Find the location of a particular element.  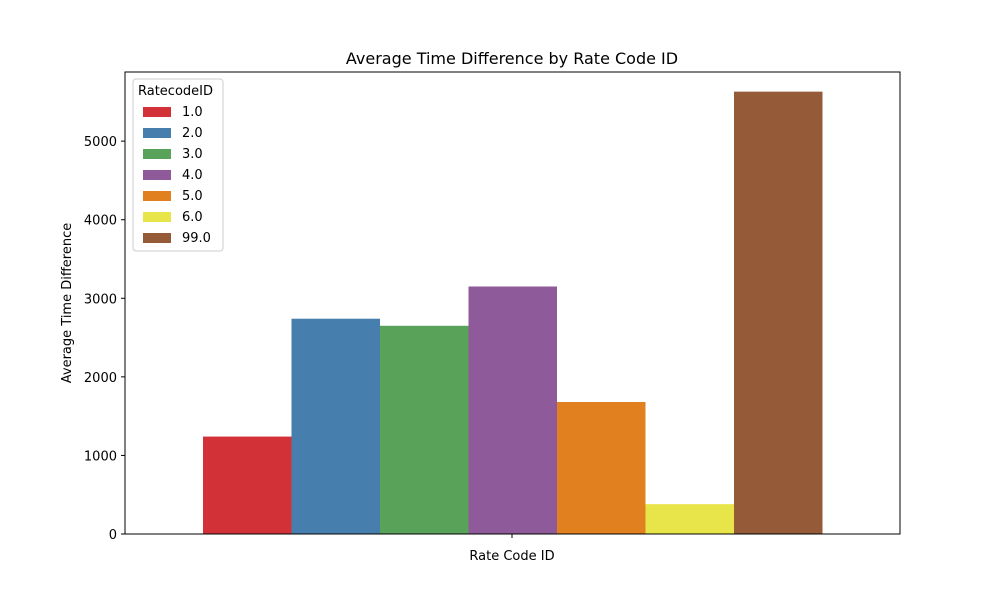

y-axis: 0 1000 2000 3000 4000 5000 is located at coordinates (104, 339).